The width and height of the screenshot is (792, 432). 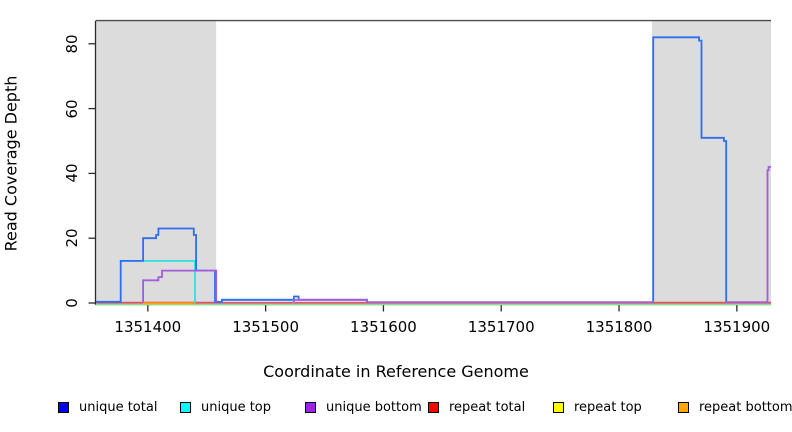 I want to click on legend-item-unique-top: unique top, so click(x=225, y=407).